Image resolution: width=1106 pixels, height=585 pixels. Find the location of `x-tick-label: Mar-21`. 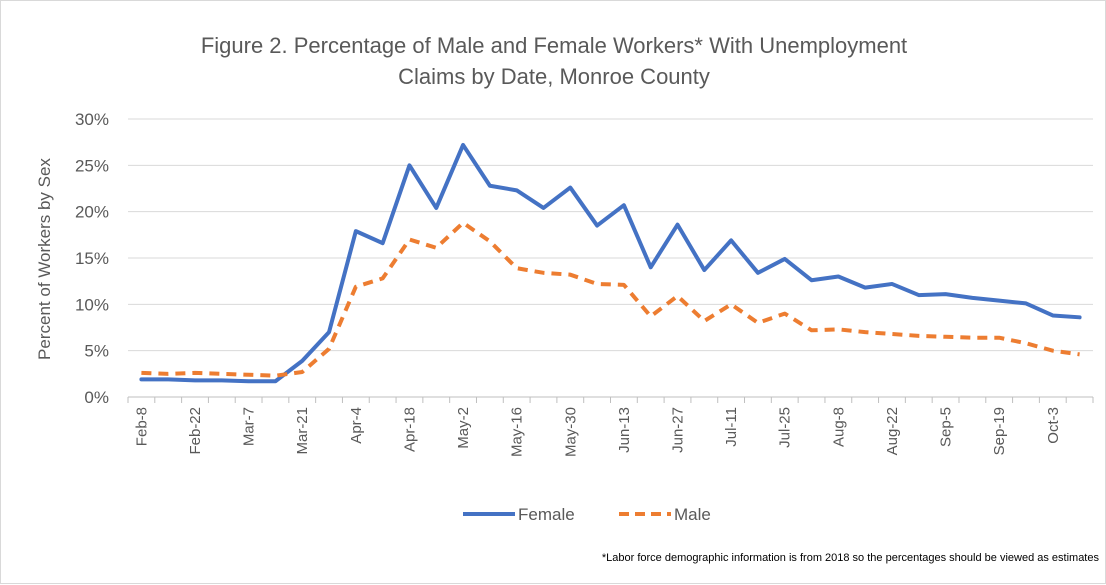

x-tick-label: Mar-21 is located at coordinates (302, 431).